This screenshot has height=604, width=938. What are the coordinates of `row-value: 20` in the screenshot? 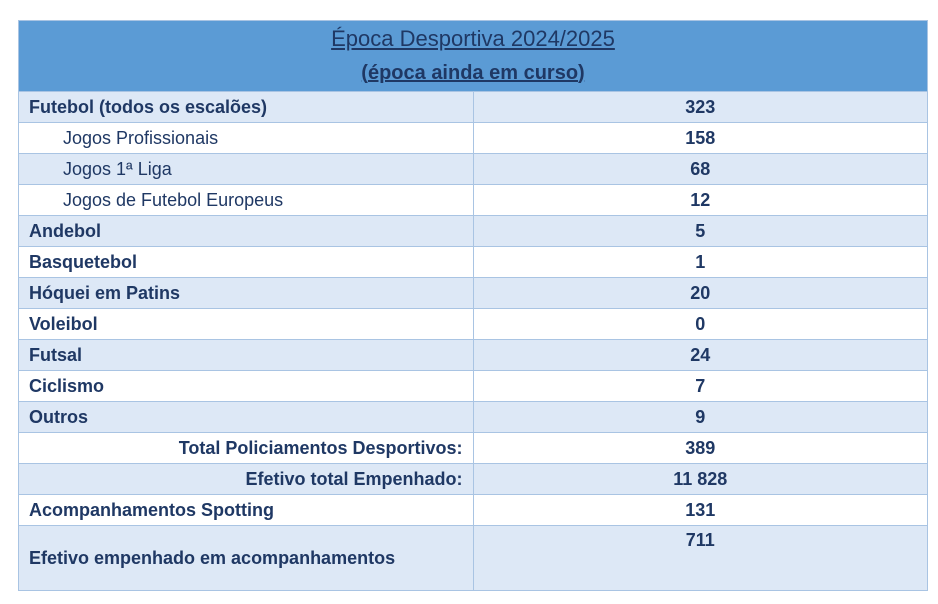 It's located at (700, 293).